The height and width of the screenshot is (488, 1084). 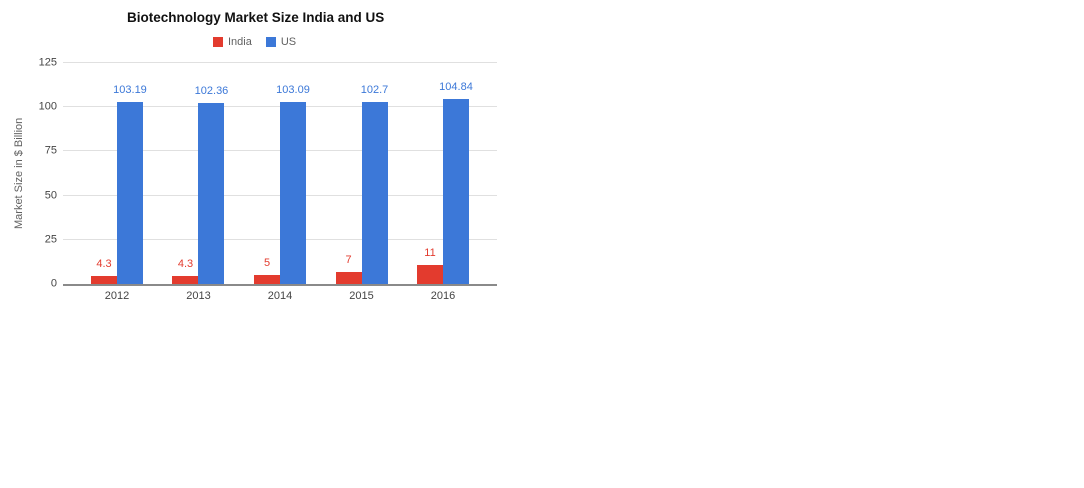 What do you see at coordinates (374, 193) in the screenshot?
I see `bar-us-2015` at bounding box center [374, 193].